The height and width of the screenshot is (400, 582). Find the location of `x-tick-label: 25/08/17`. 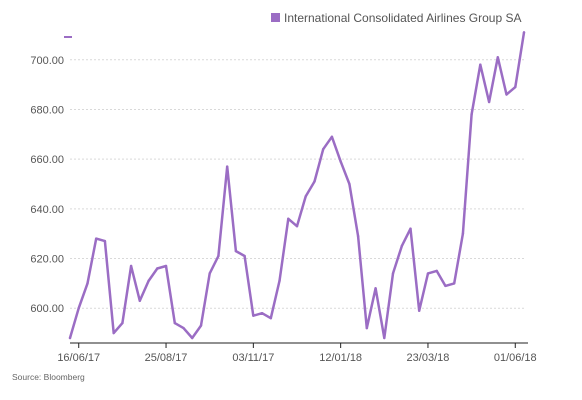

x-tick-label: 25/08/17 is located at coordinates (166, 358).